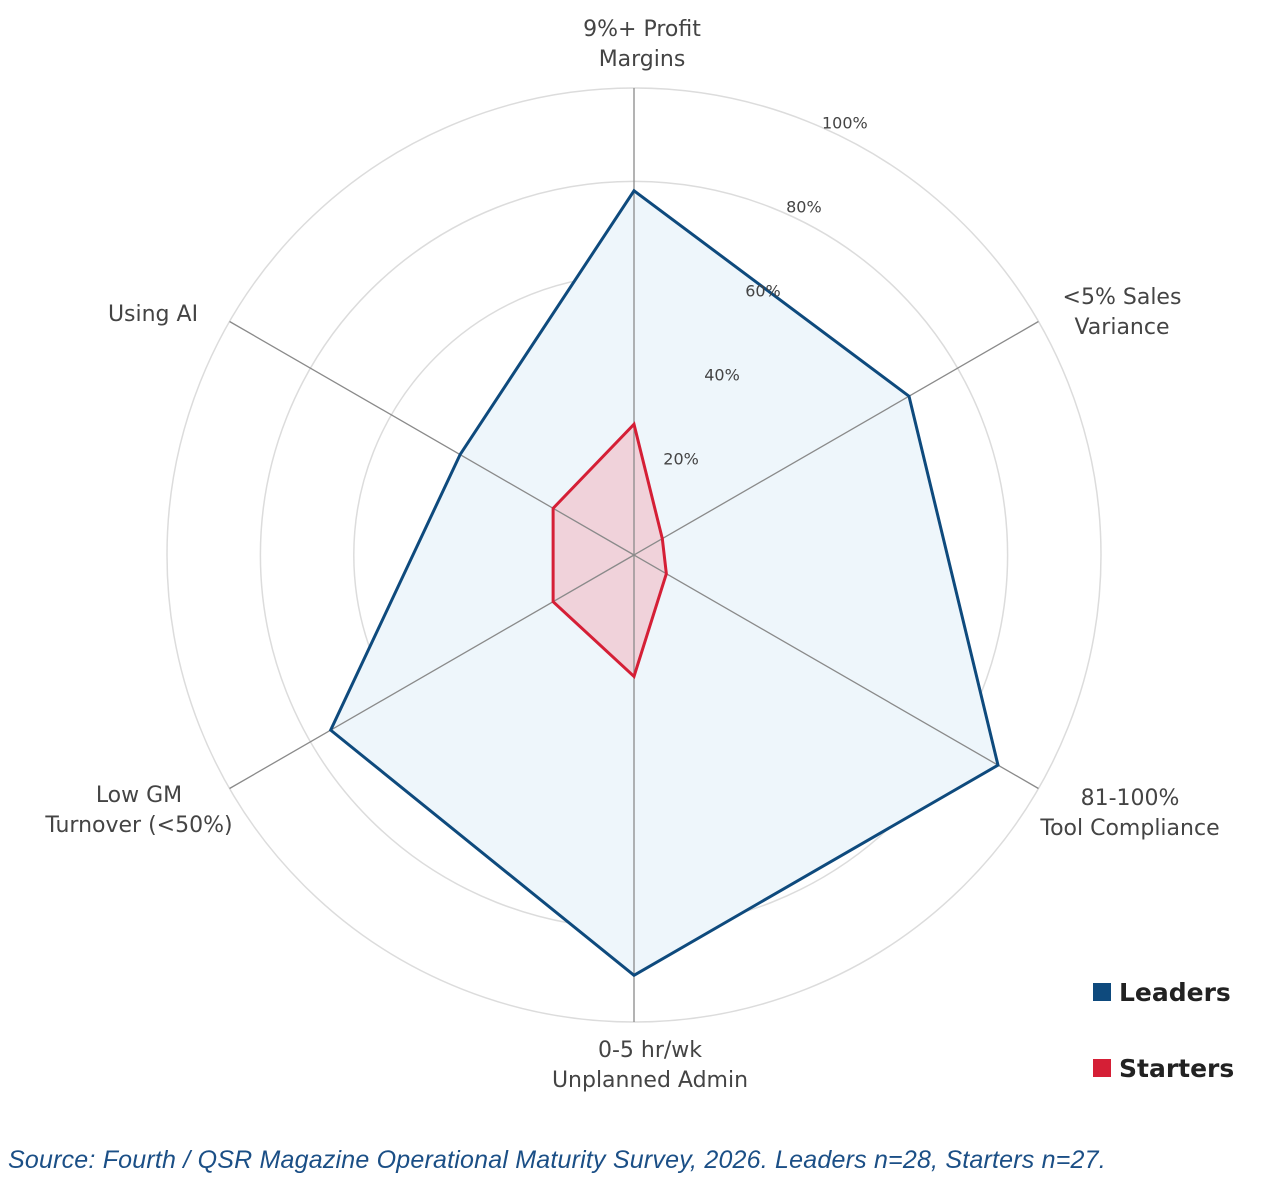 This screenshot has height=1186, width=1266. What do you see at coordinates (681, 458) in the screenshot?
I see `tick-label: 20%` at bounding box center [681, 458].